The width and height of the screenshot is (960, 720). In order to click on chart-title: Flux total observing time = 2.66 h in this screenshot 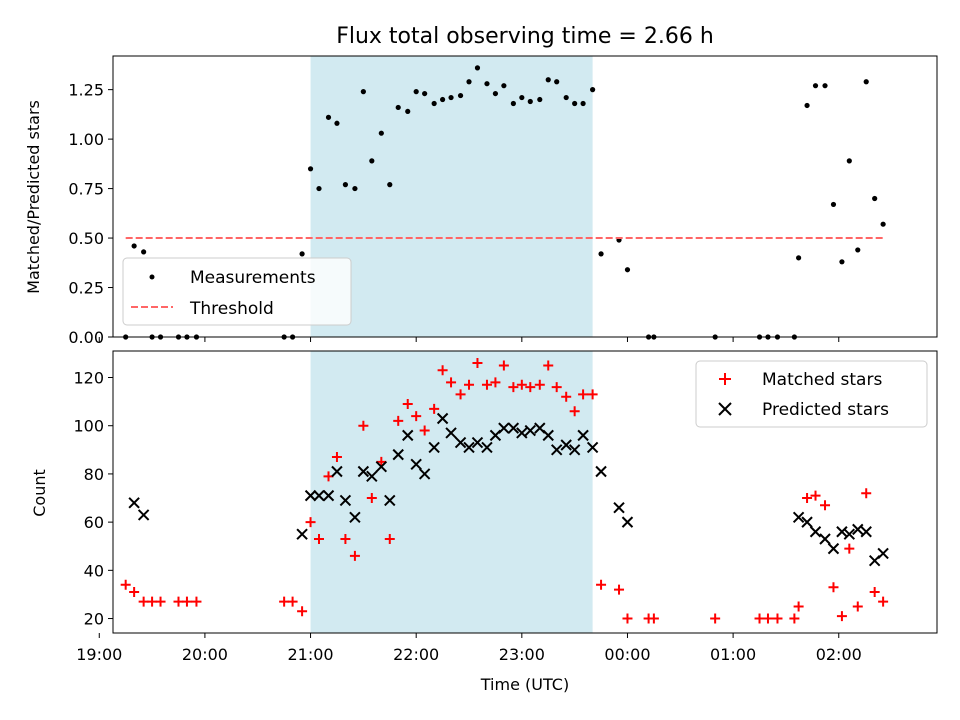, I will do `click(525, 36)`.